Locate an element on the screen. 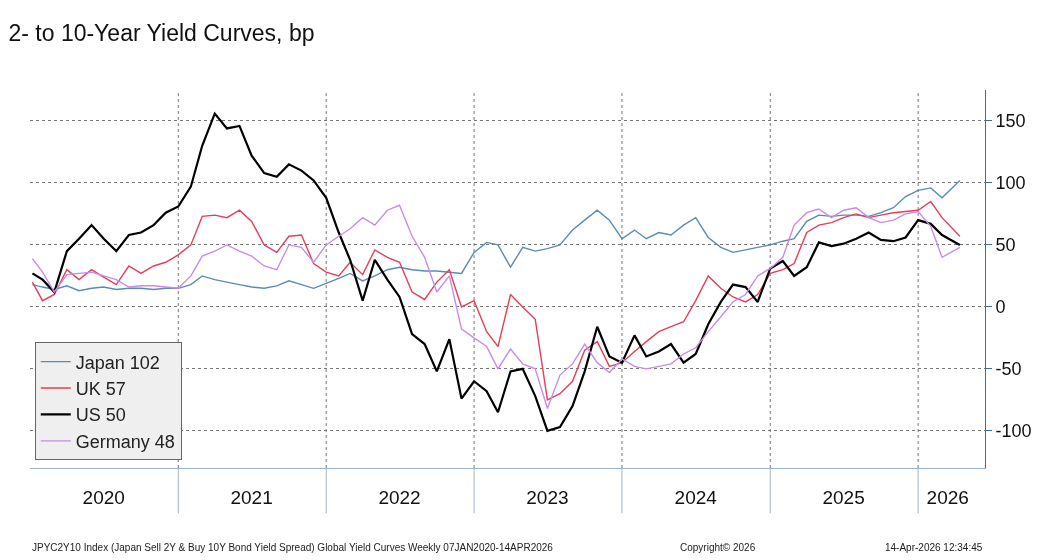 This screenshot has height=560, width=1060. x-tick-label: 2022 is located at coordinates (399, 497).